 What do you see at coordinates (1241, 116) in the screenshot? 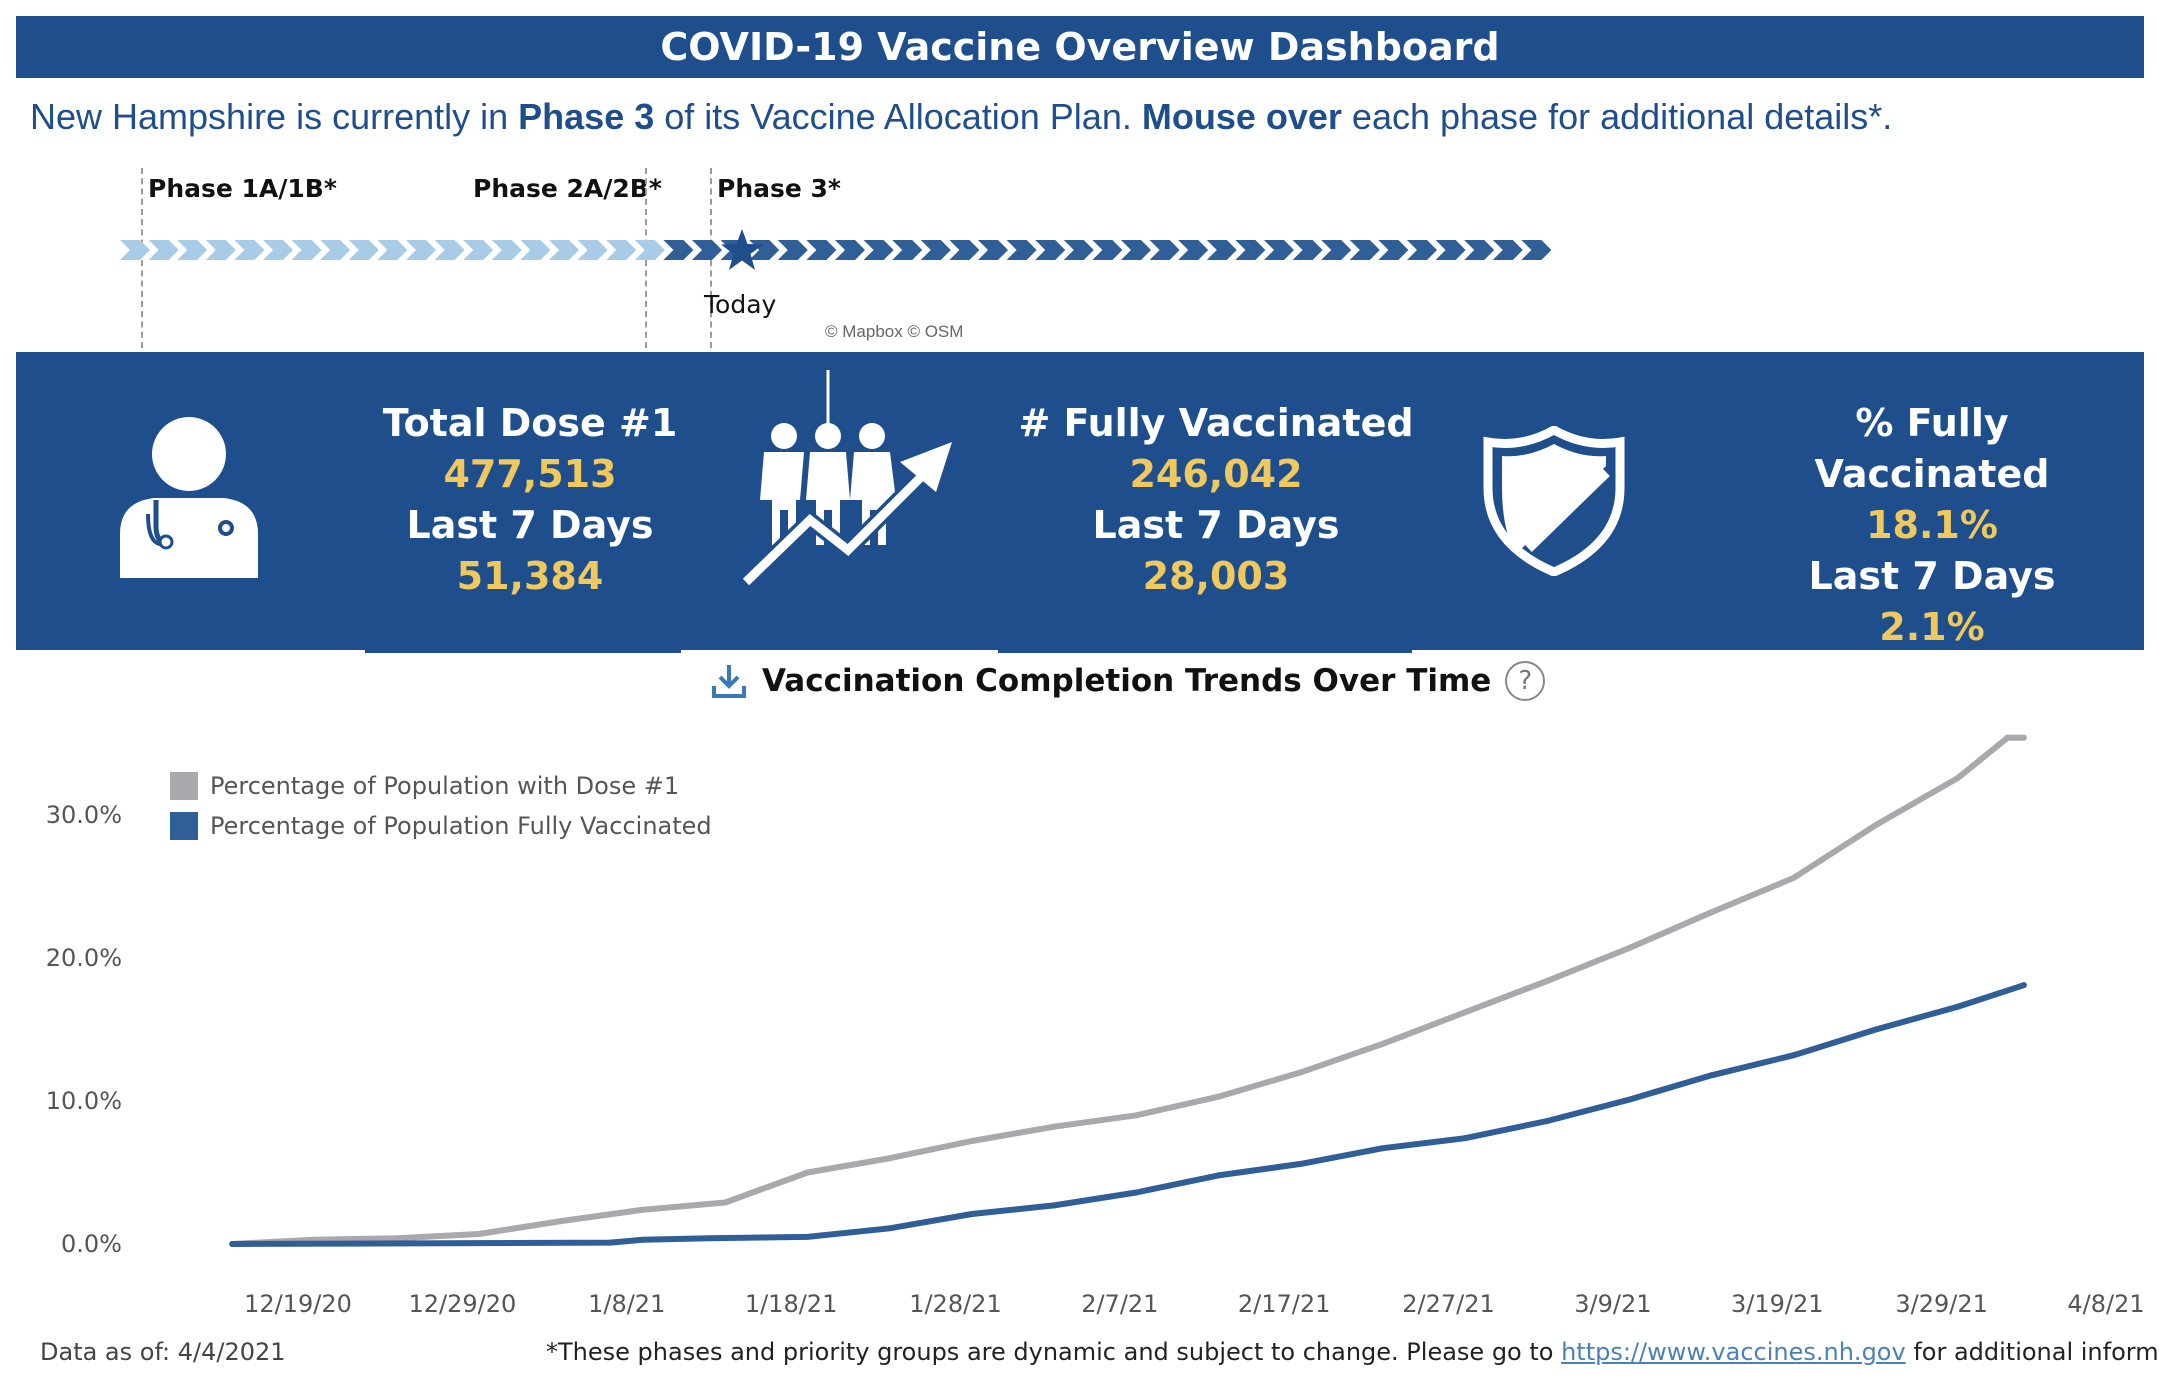
I see `mouse-over-hint: Mouse over` at bounding box center [1241, 116].